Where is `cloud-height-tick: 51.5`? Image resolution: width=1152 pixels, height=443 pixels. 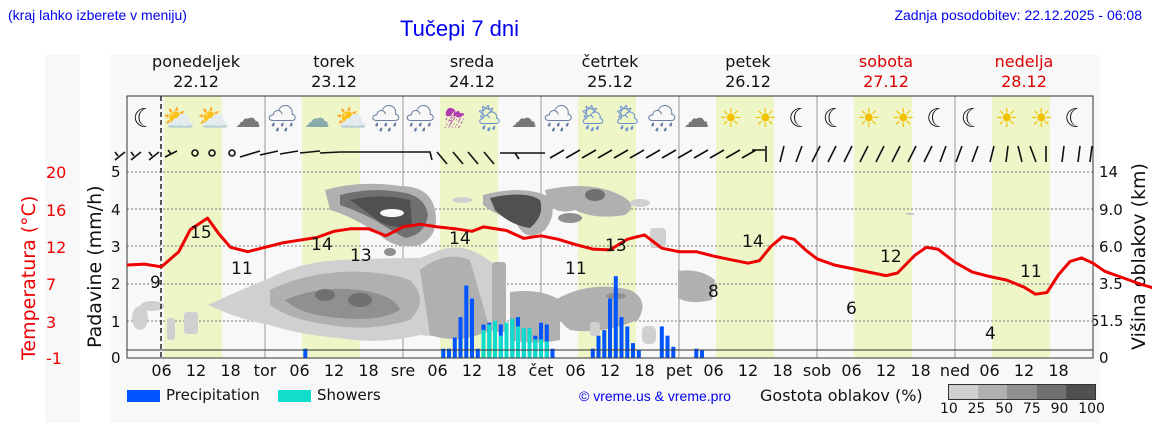
cloud-height-tick: 51.5 is located at coordinates (1107, 321).